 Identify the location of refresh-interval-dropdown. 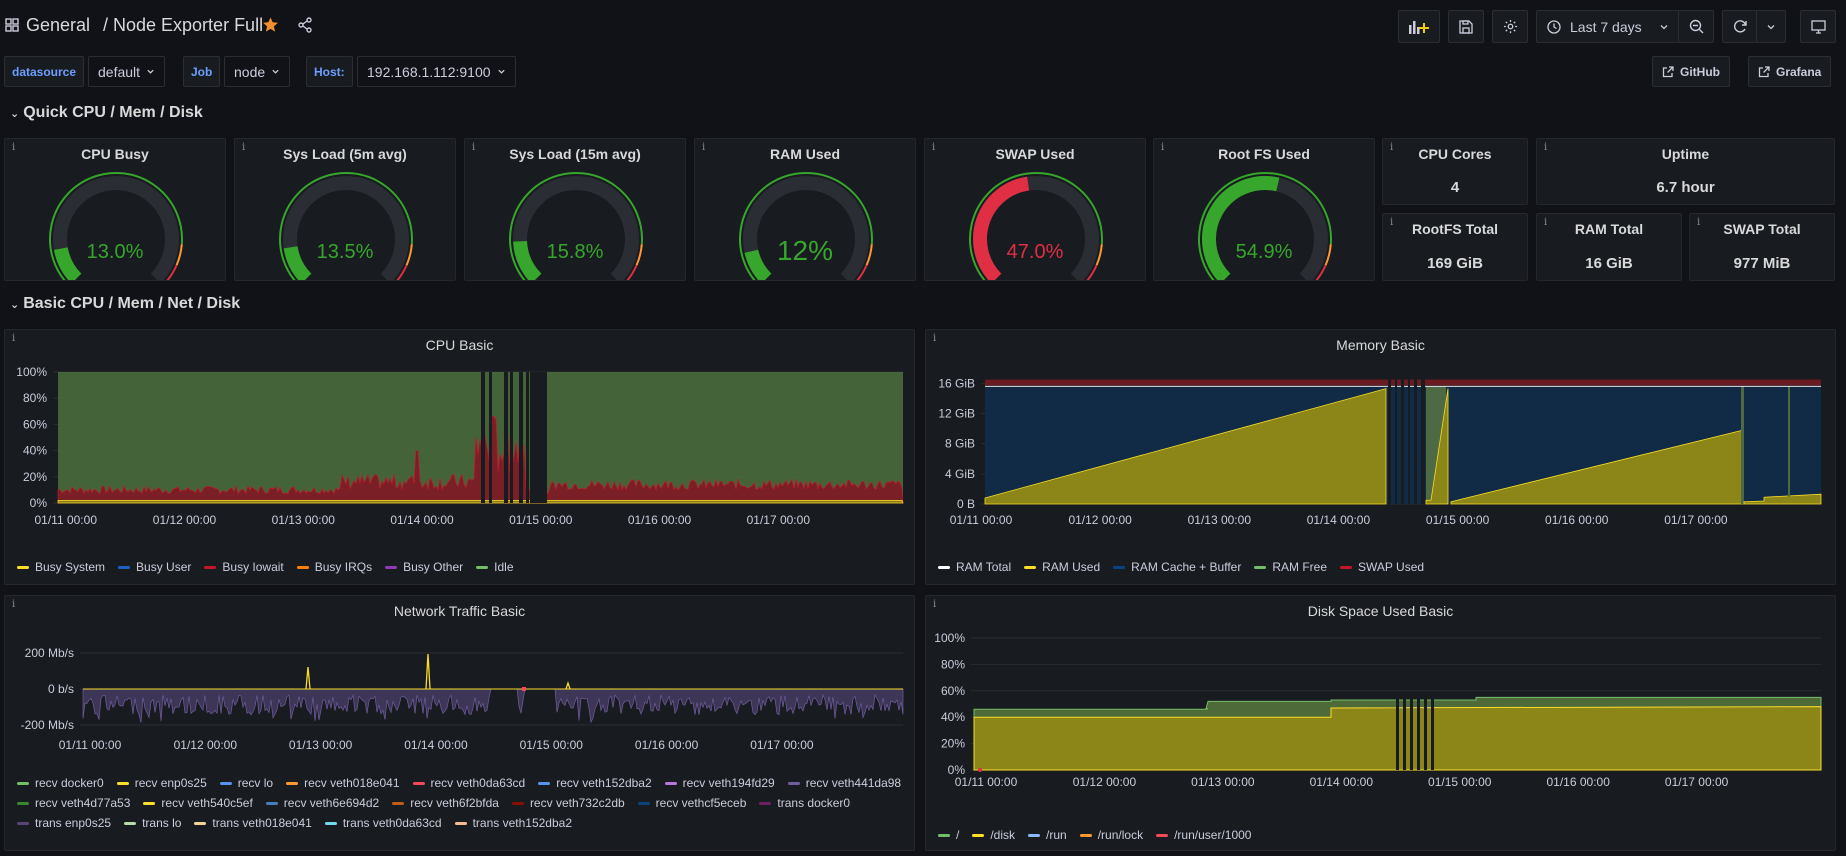
(1771, 26).